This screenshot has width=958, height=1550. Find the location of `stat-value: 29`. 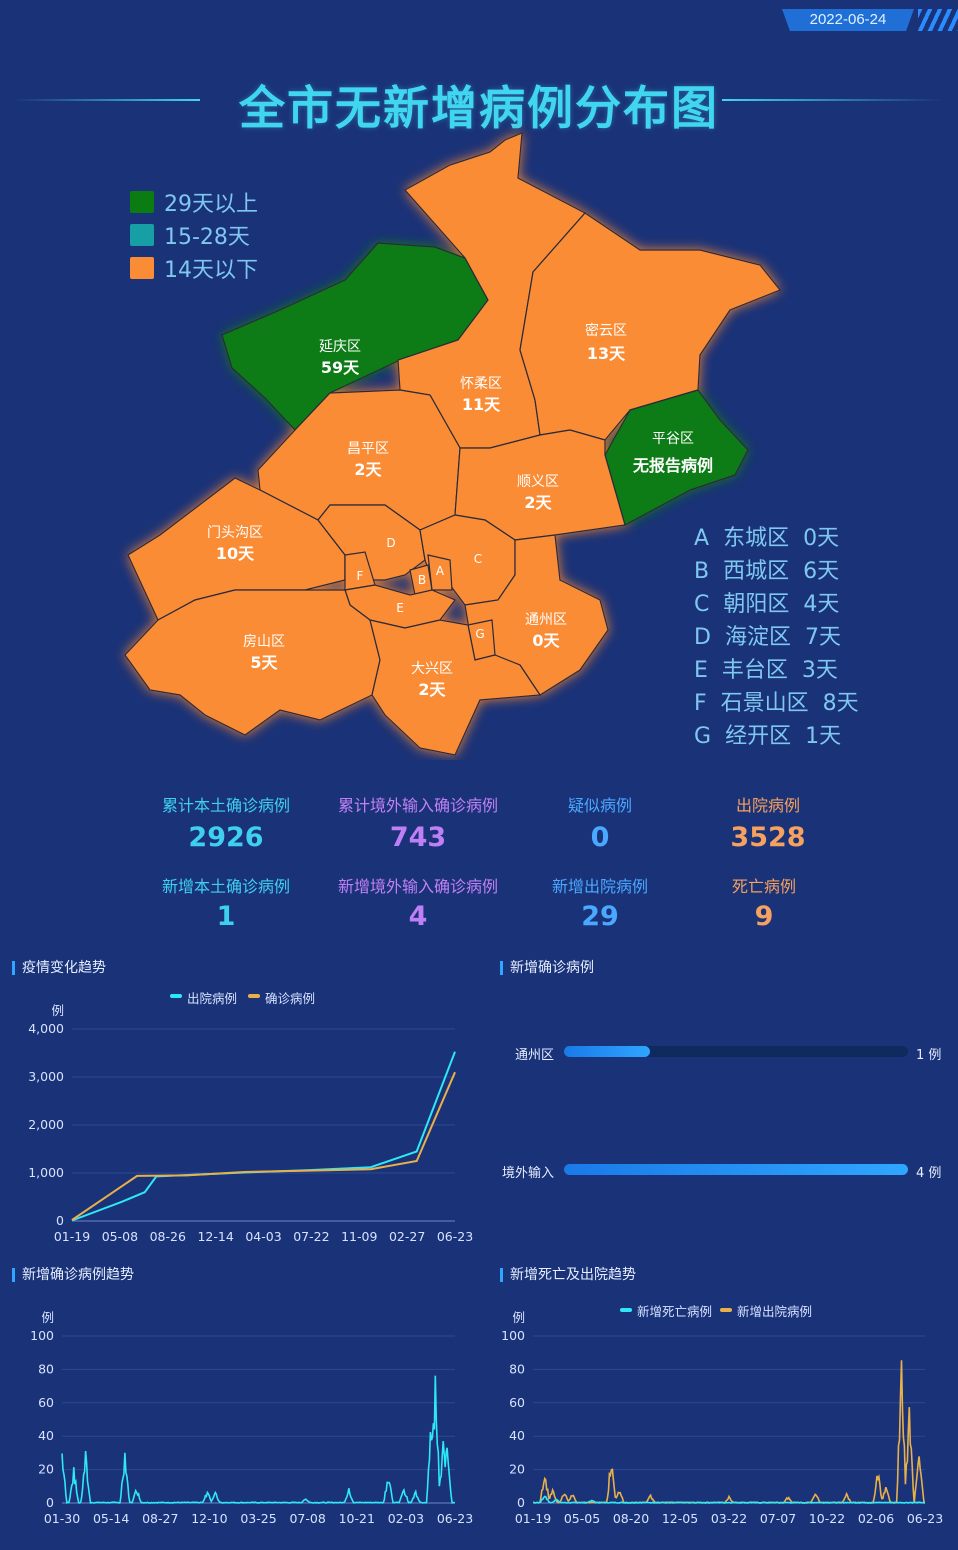

stat-value: 29 is located at coordinates (600, 916).